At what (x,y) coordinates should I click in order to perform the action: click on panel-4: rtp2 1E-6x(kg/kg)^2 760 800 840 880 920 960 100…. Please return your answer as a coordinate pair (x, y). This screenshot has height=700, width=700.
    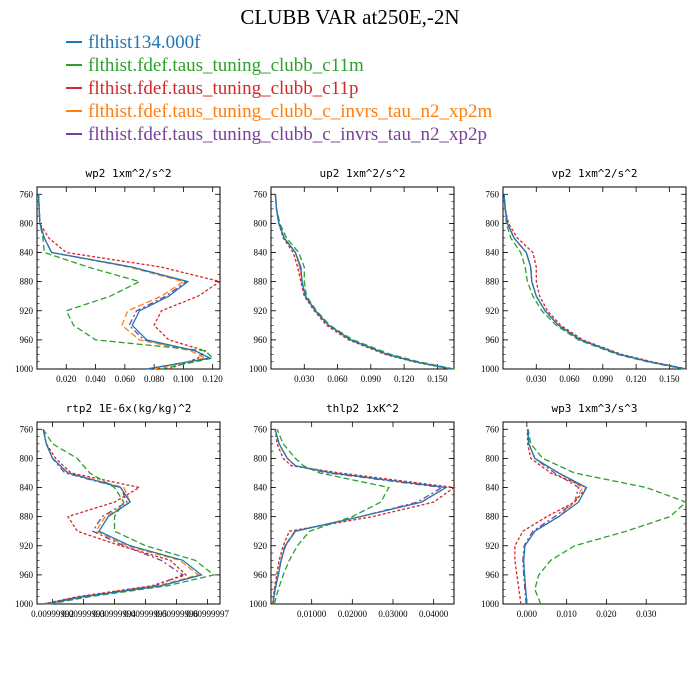
    Looking at the image, I should click on (122, 510).